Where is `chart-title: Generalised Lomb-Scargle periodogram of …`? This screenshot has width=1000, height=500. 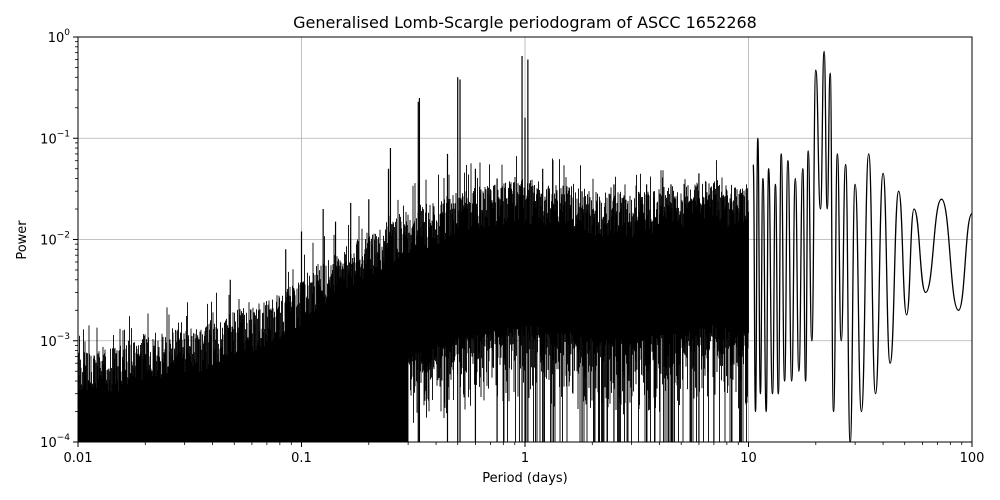
chart-title: Generalised Lomb-Scargle periodogram of … is located at coordinates (525, 22).